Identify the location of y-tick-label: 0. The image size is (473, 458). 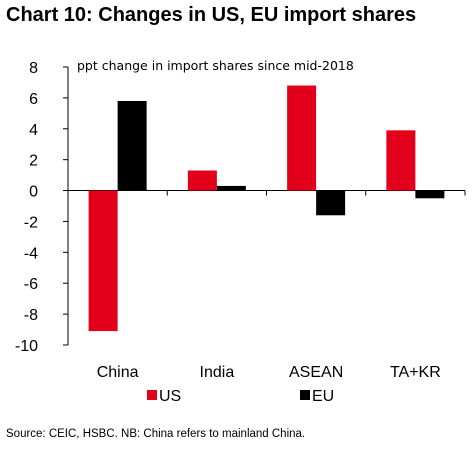
(33, 192).